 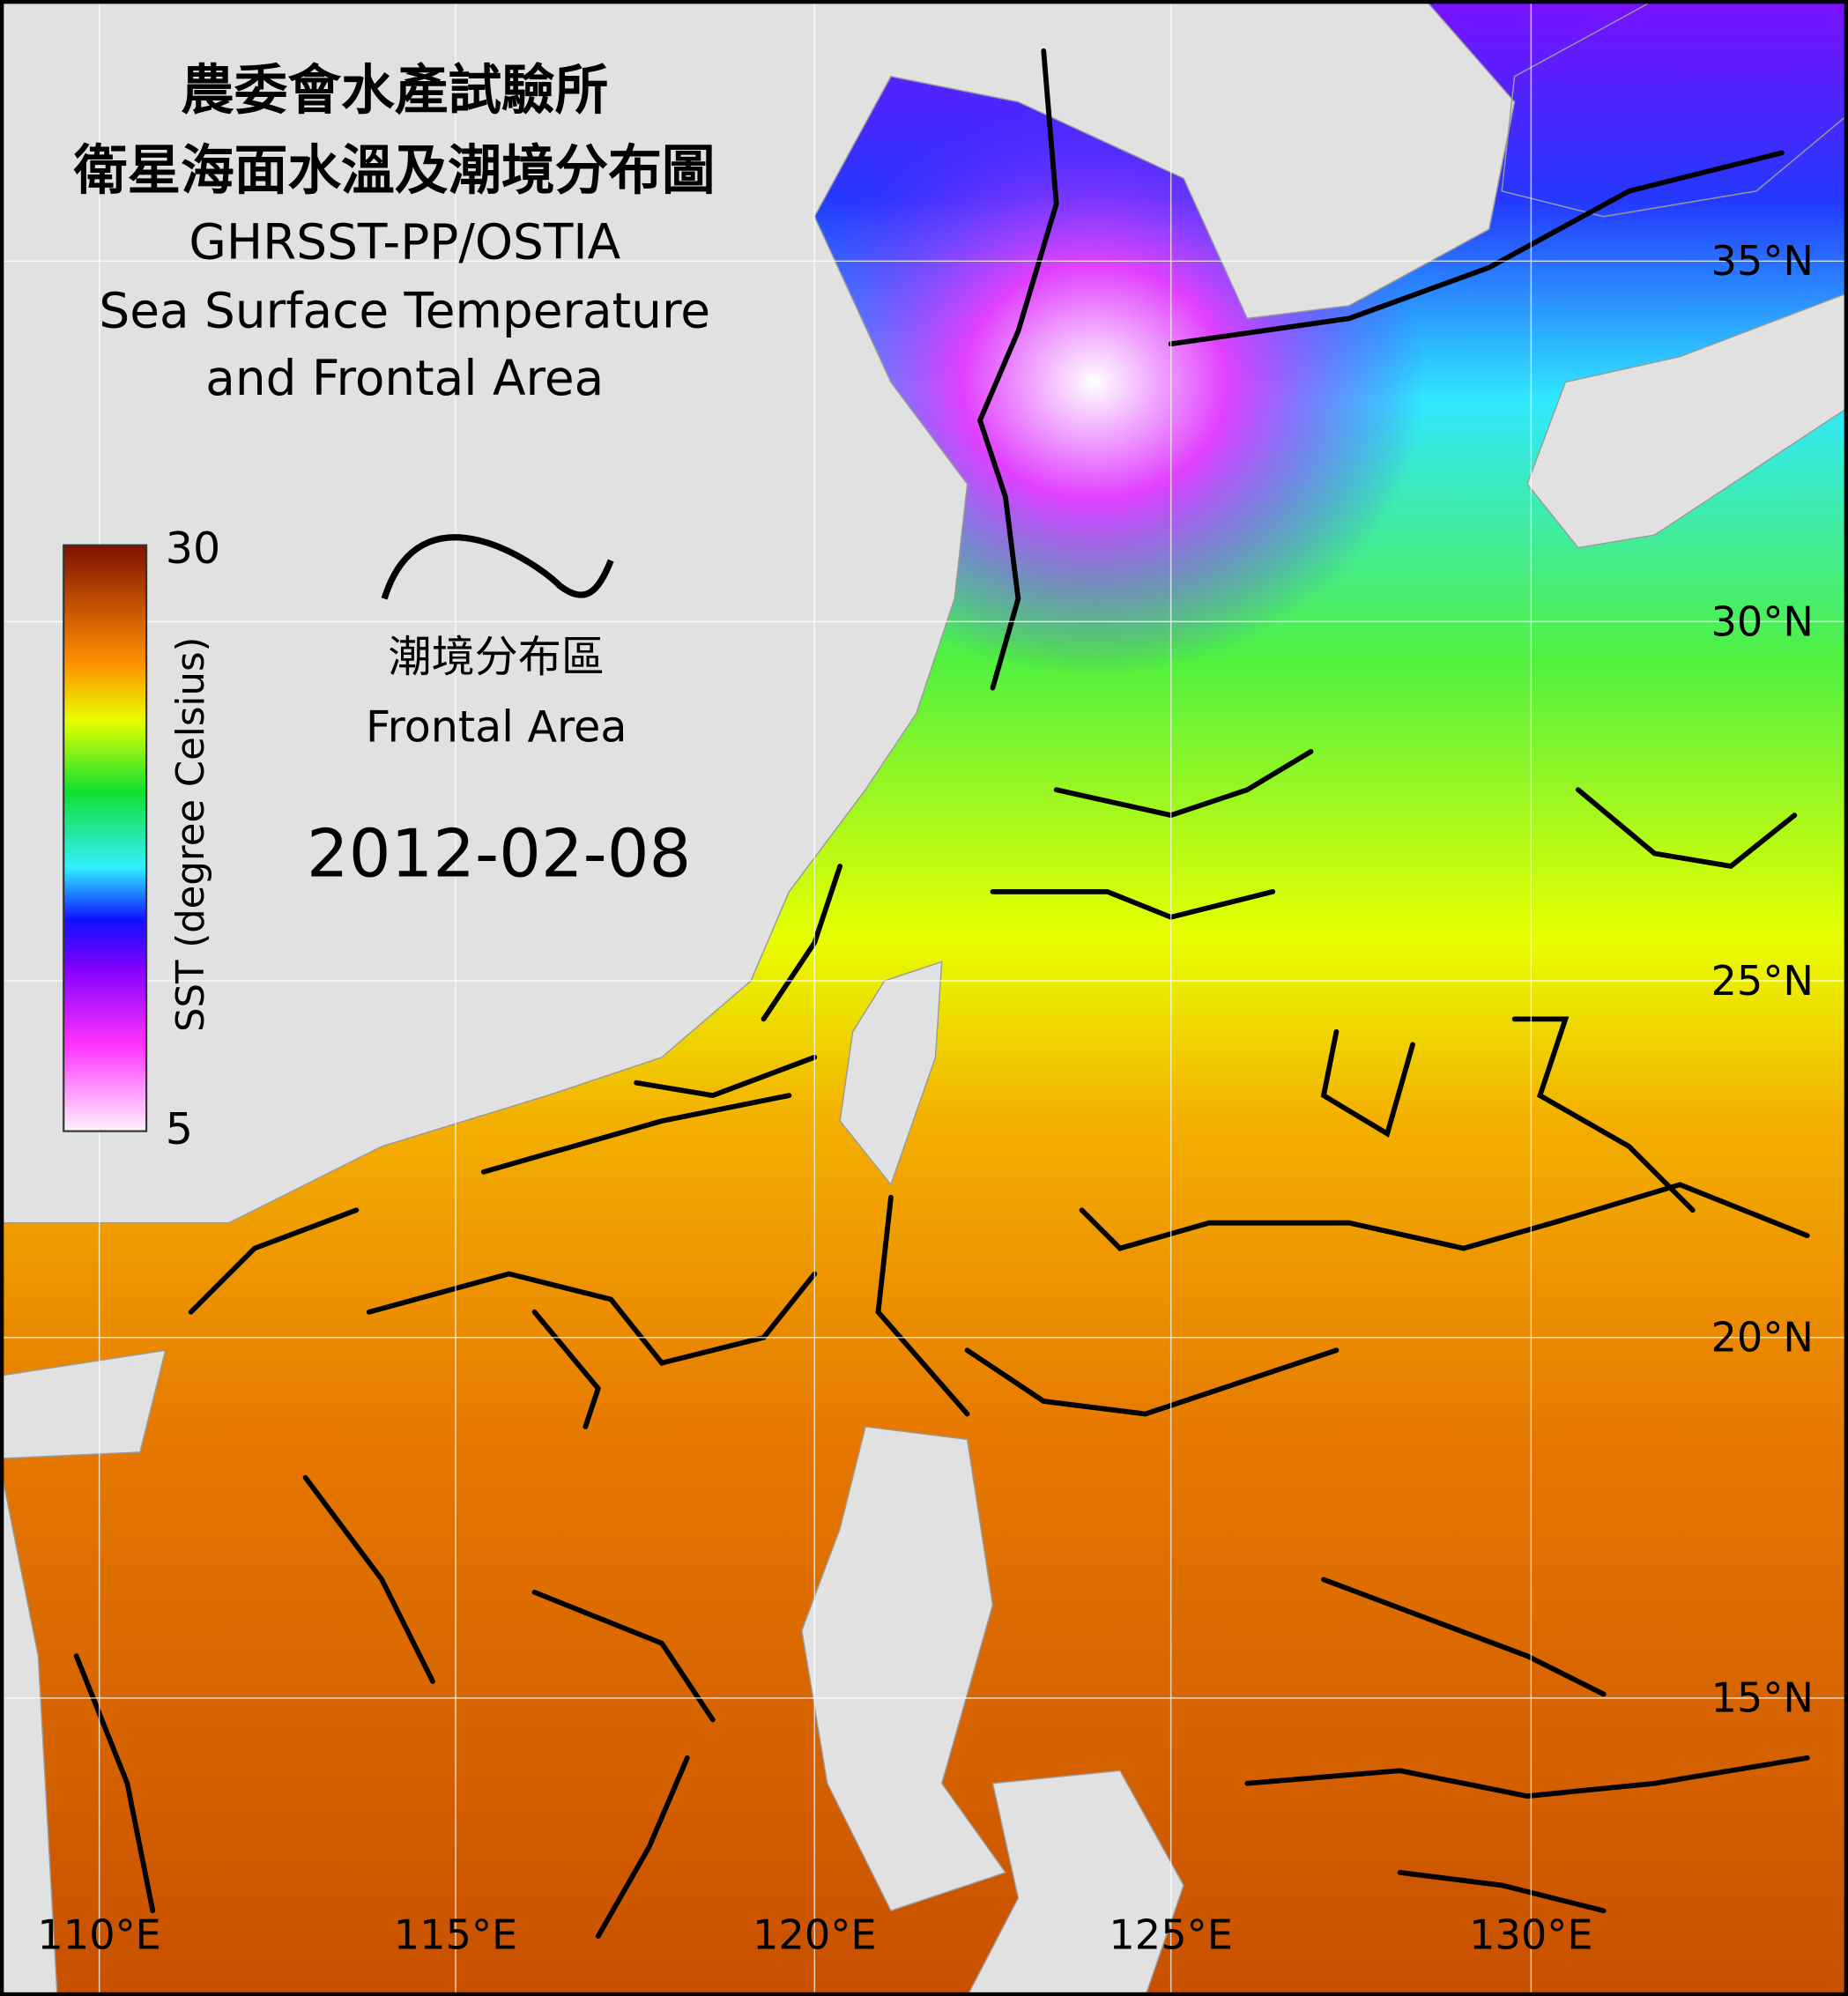 What do you see at coordinates (29, 1730) in the screenshot?
I see `land-indochina` at bounding box center [29, 1730].